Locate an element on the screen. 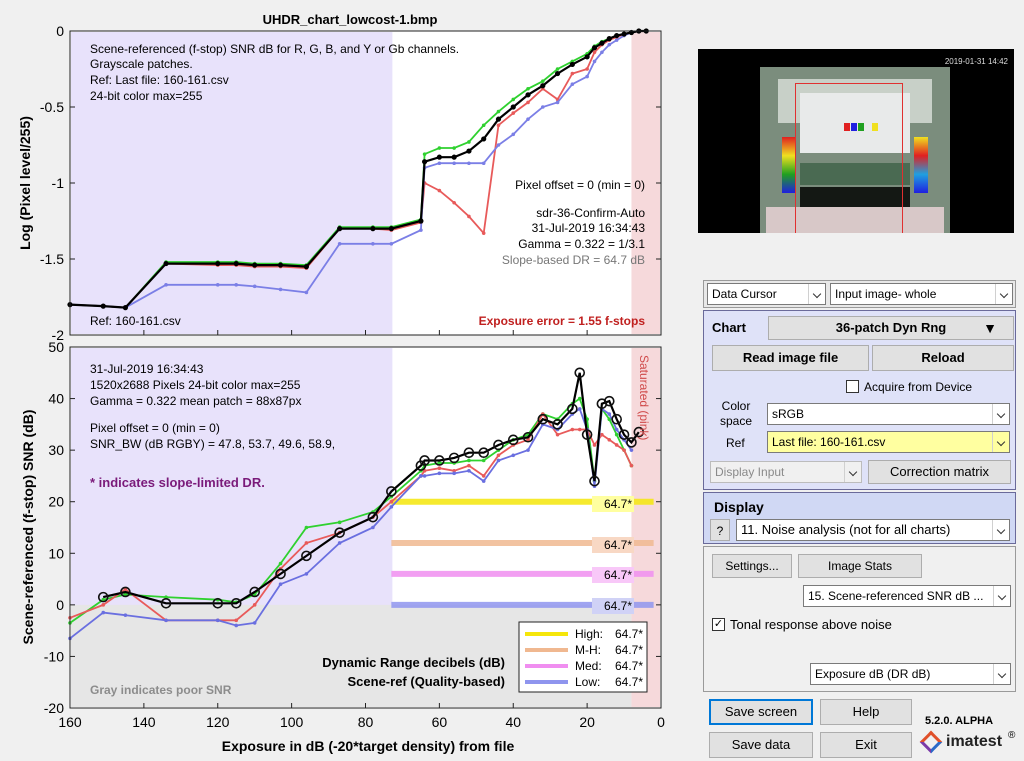 The width and height of the screenshot is (1024, 761). bottom-y-tick-label: 20 is located at coordinates (56, 502).